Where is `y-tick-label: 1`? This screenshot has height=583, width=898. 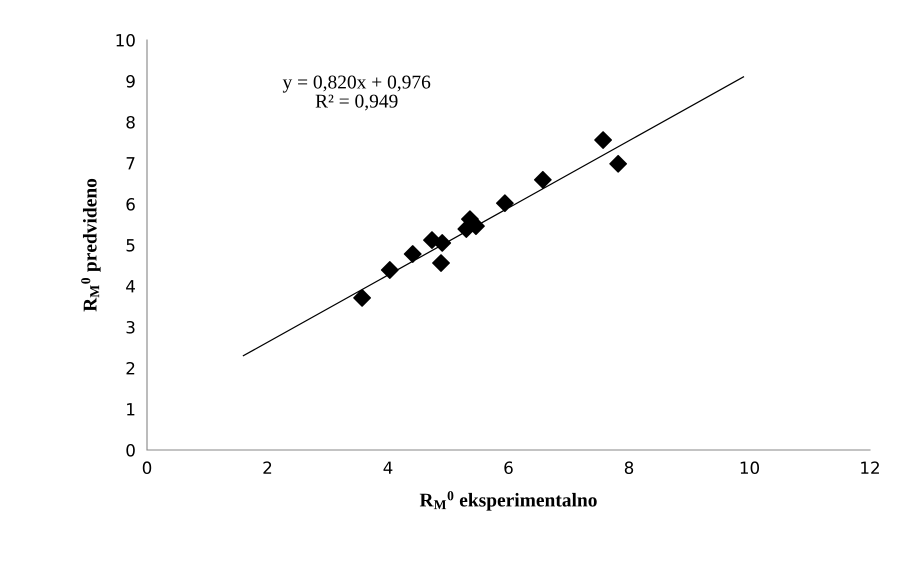
y-tick-label: 1 is located at coordinates (130, 409).